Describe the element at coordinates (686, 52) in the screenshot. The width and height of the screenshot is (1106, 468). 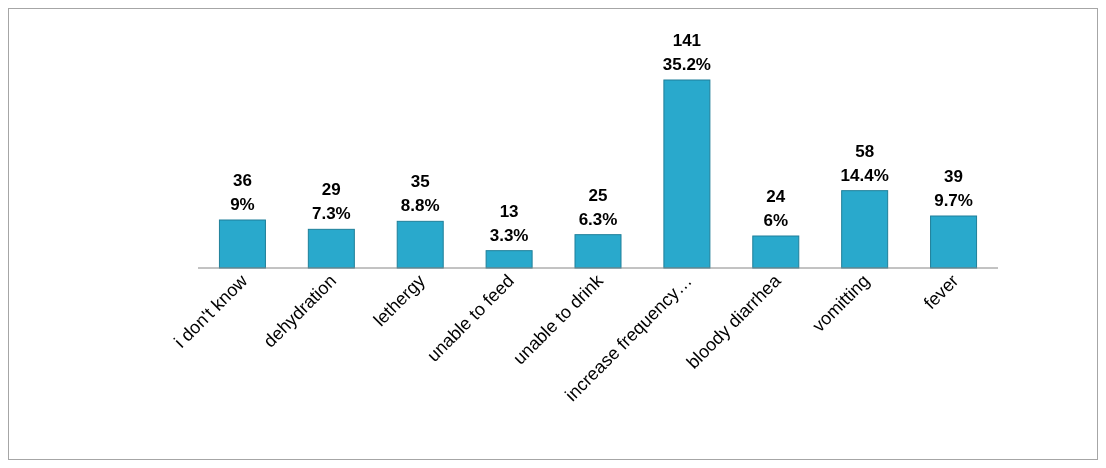
I see `data-label: 141 35.2%` at that location.